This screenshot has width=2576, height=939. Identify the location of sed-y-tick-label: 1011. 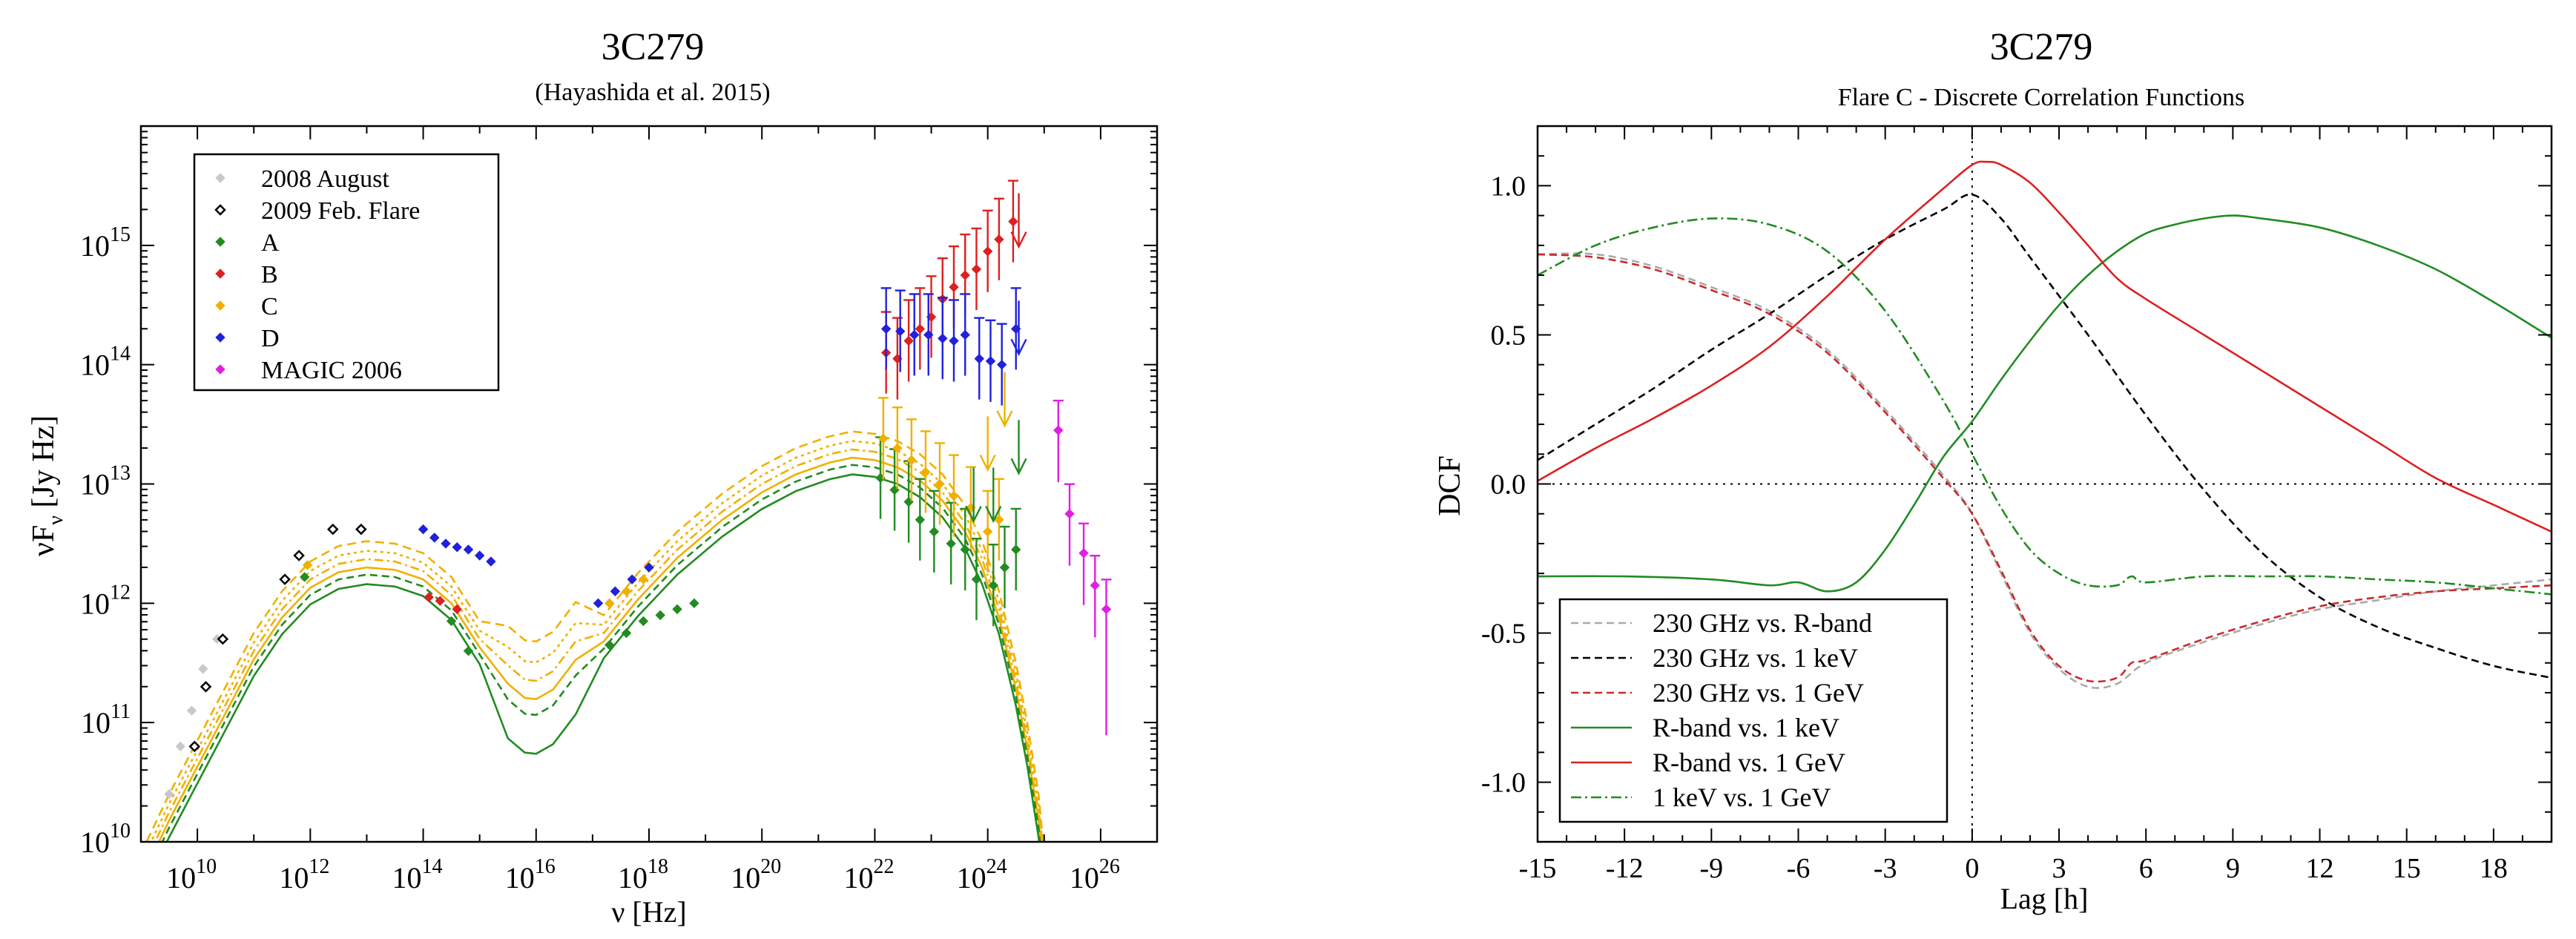
(106, 719).